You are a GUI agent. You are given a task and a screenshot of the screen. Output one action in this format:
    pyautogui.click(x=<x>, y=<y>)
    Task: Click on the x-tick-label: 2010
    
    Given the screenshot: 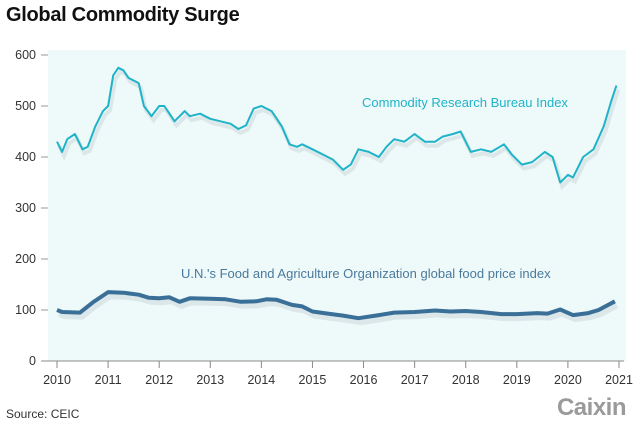 What is the action you would take?
    pyautogui.click(x=57, y=380)
    